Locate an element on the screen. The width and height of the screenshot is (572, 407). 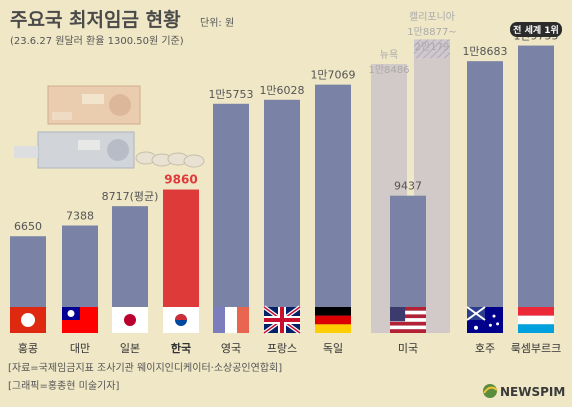
value-label-3: 8717(평균) is located at coordinates (130, 196).